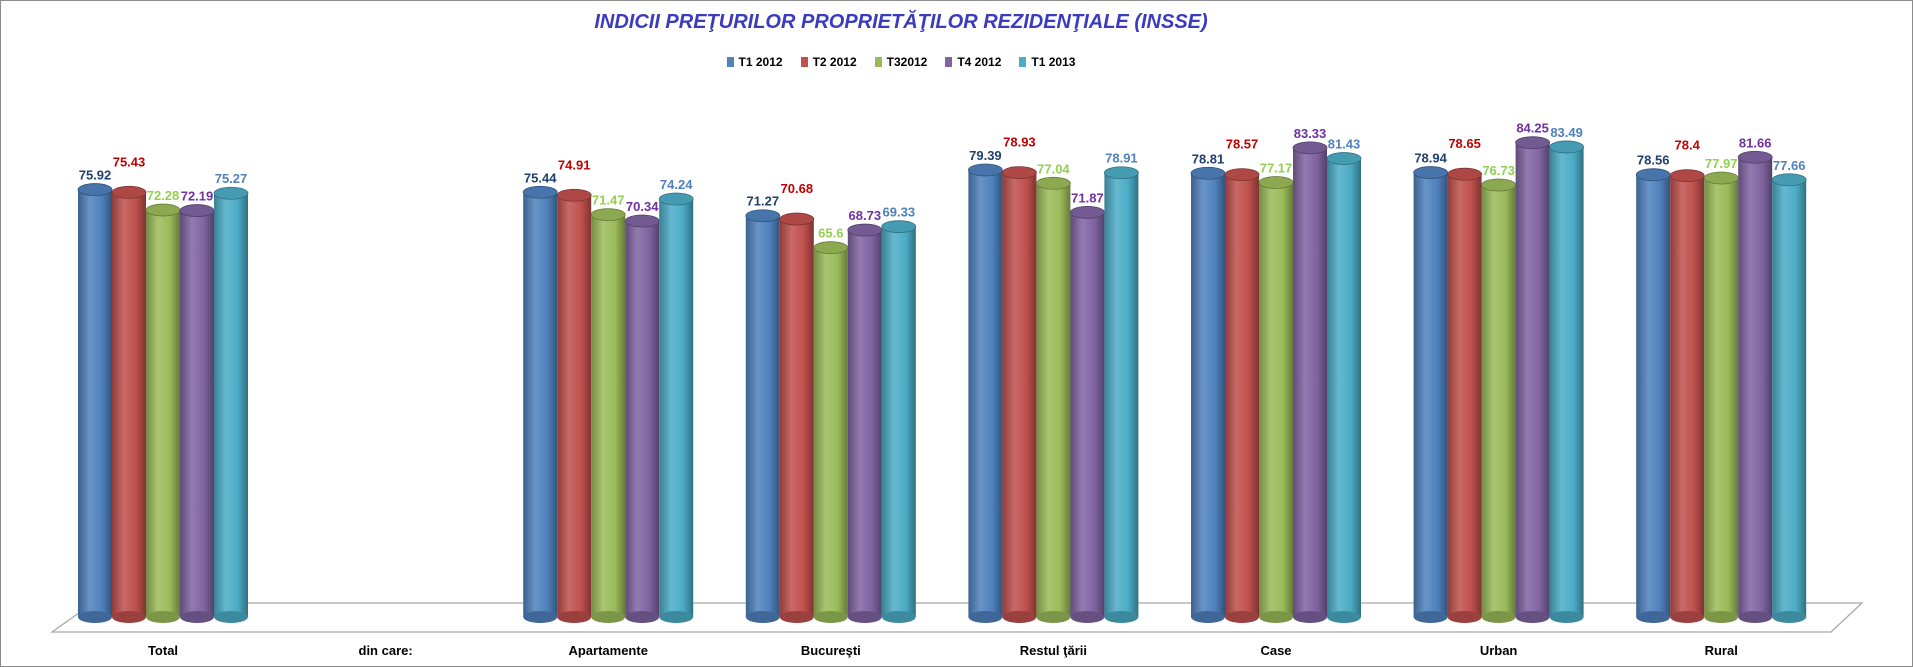 The image size is (1913, 667). What do you see at coordinates (386, 650) in the screenshot?
I see `category-label: din care:` at bounding box center [386, 650].